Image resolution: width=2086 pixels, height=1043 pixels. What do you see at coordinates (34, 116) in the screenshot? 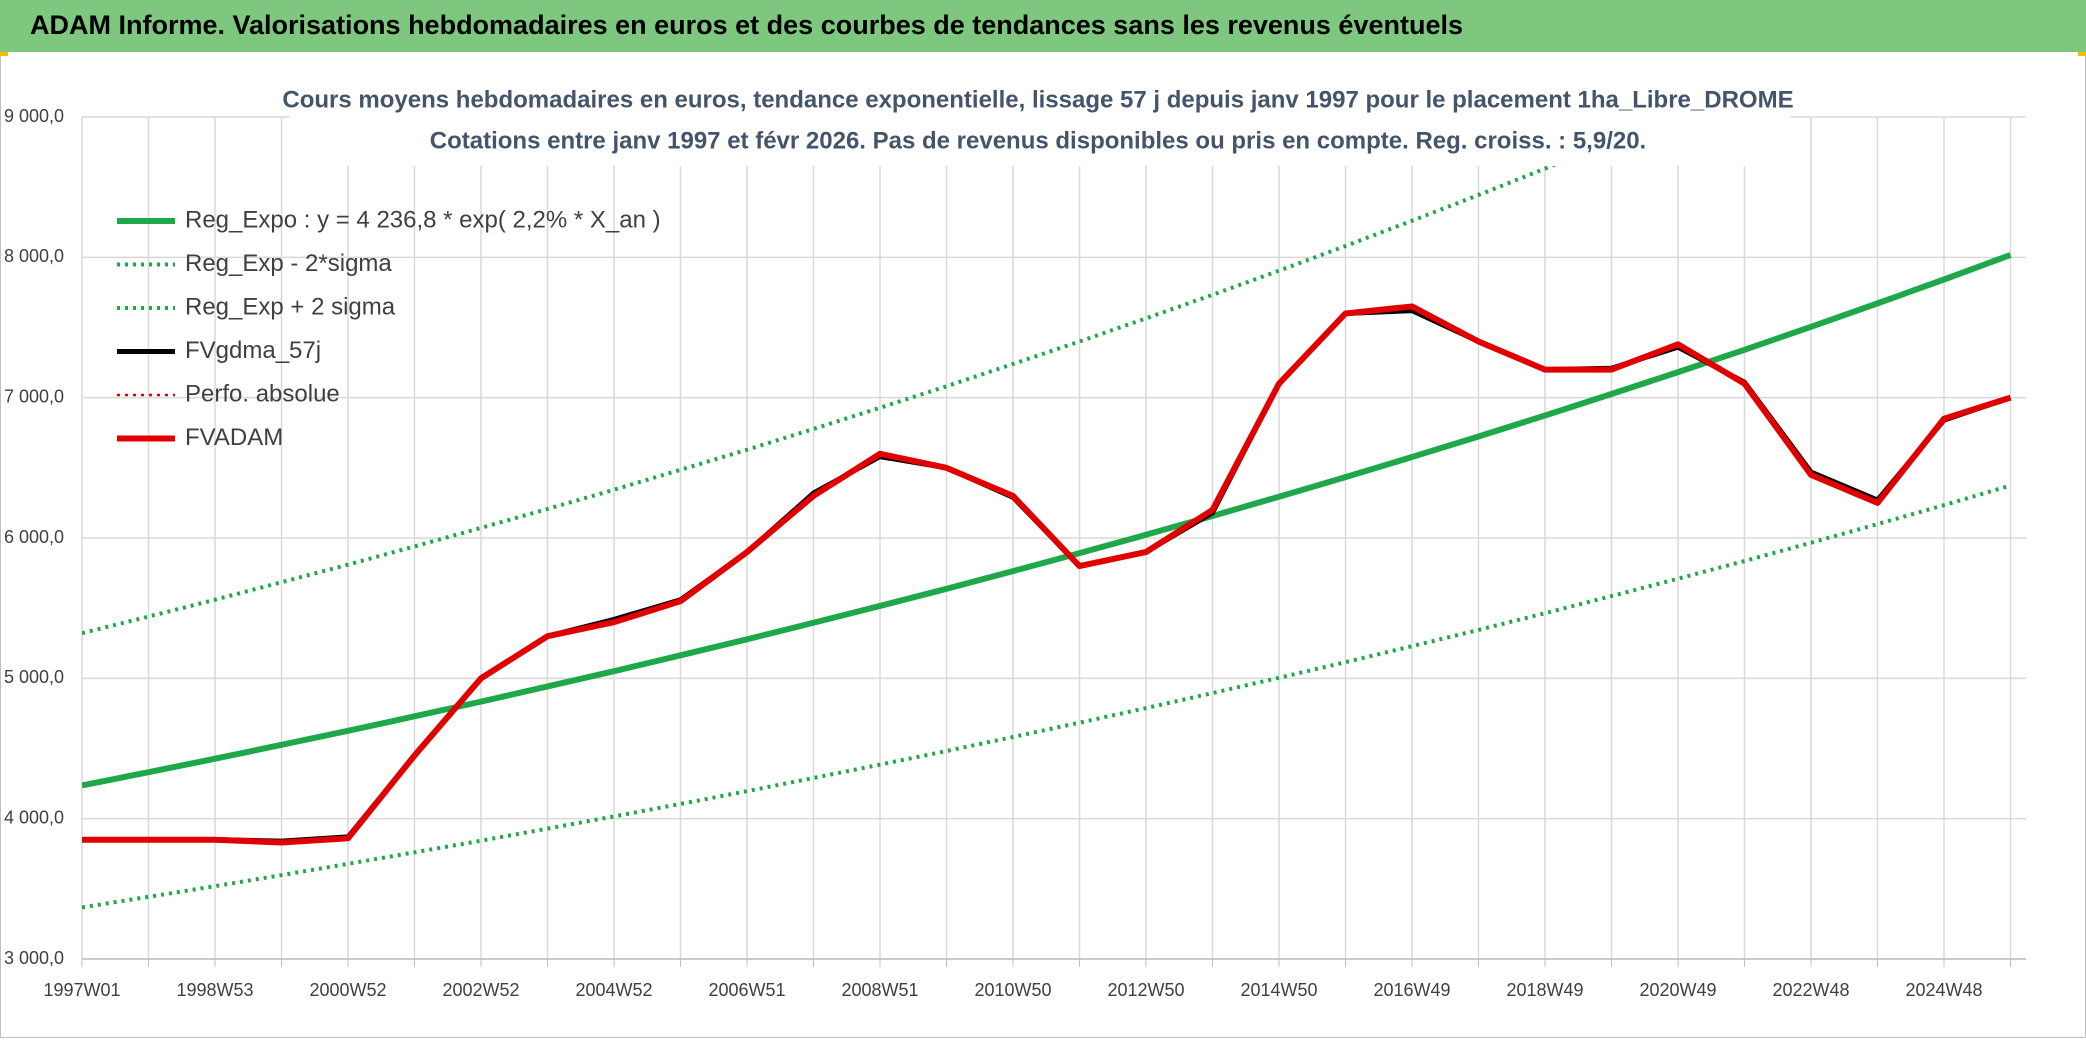
I see `y-tick-label: 9 000,0` at bounding box center [34, 116].